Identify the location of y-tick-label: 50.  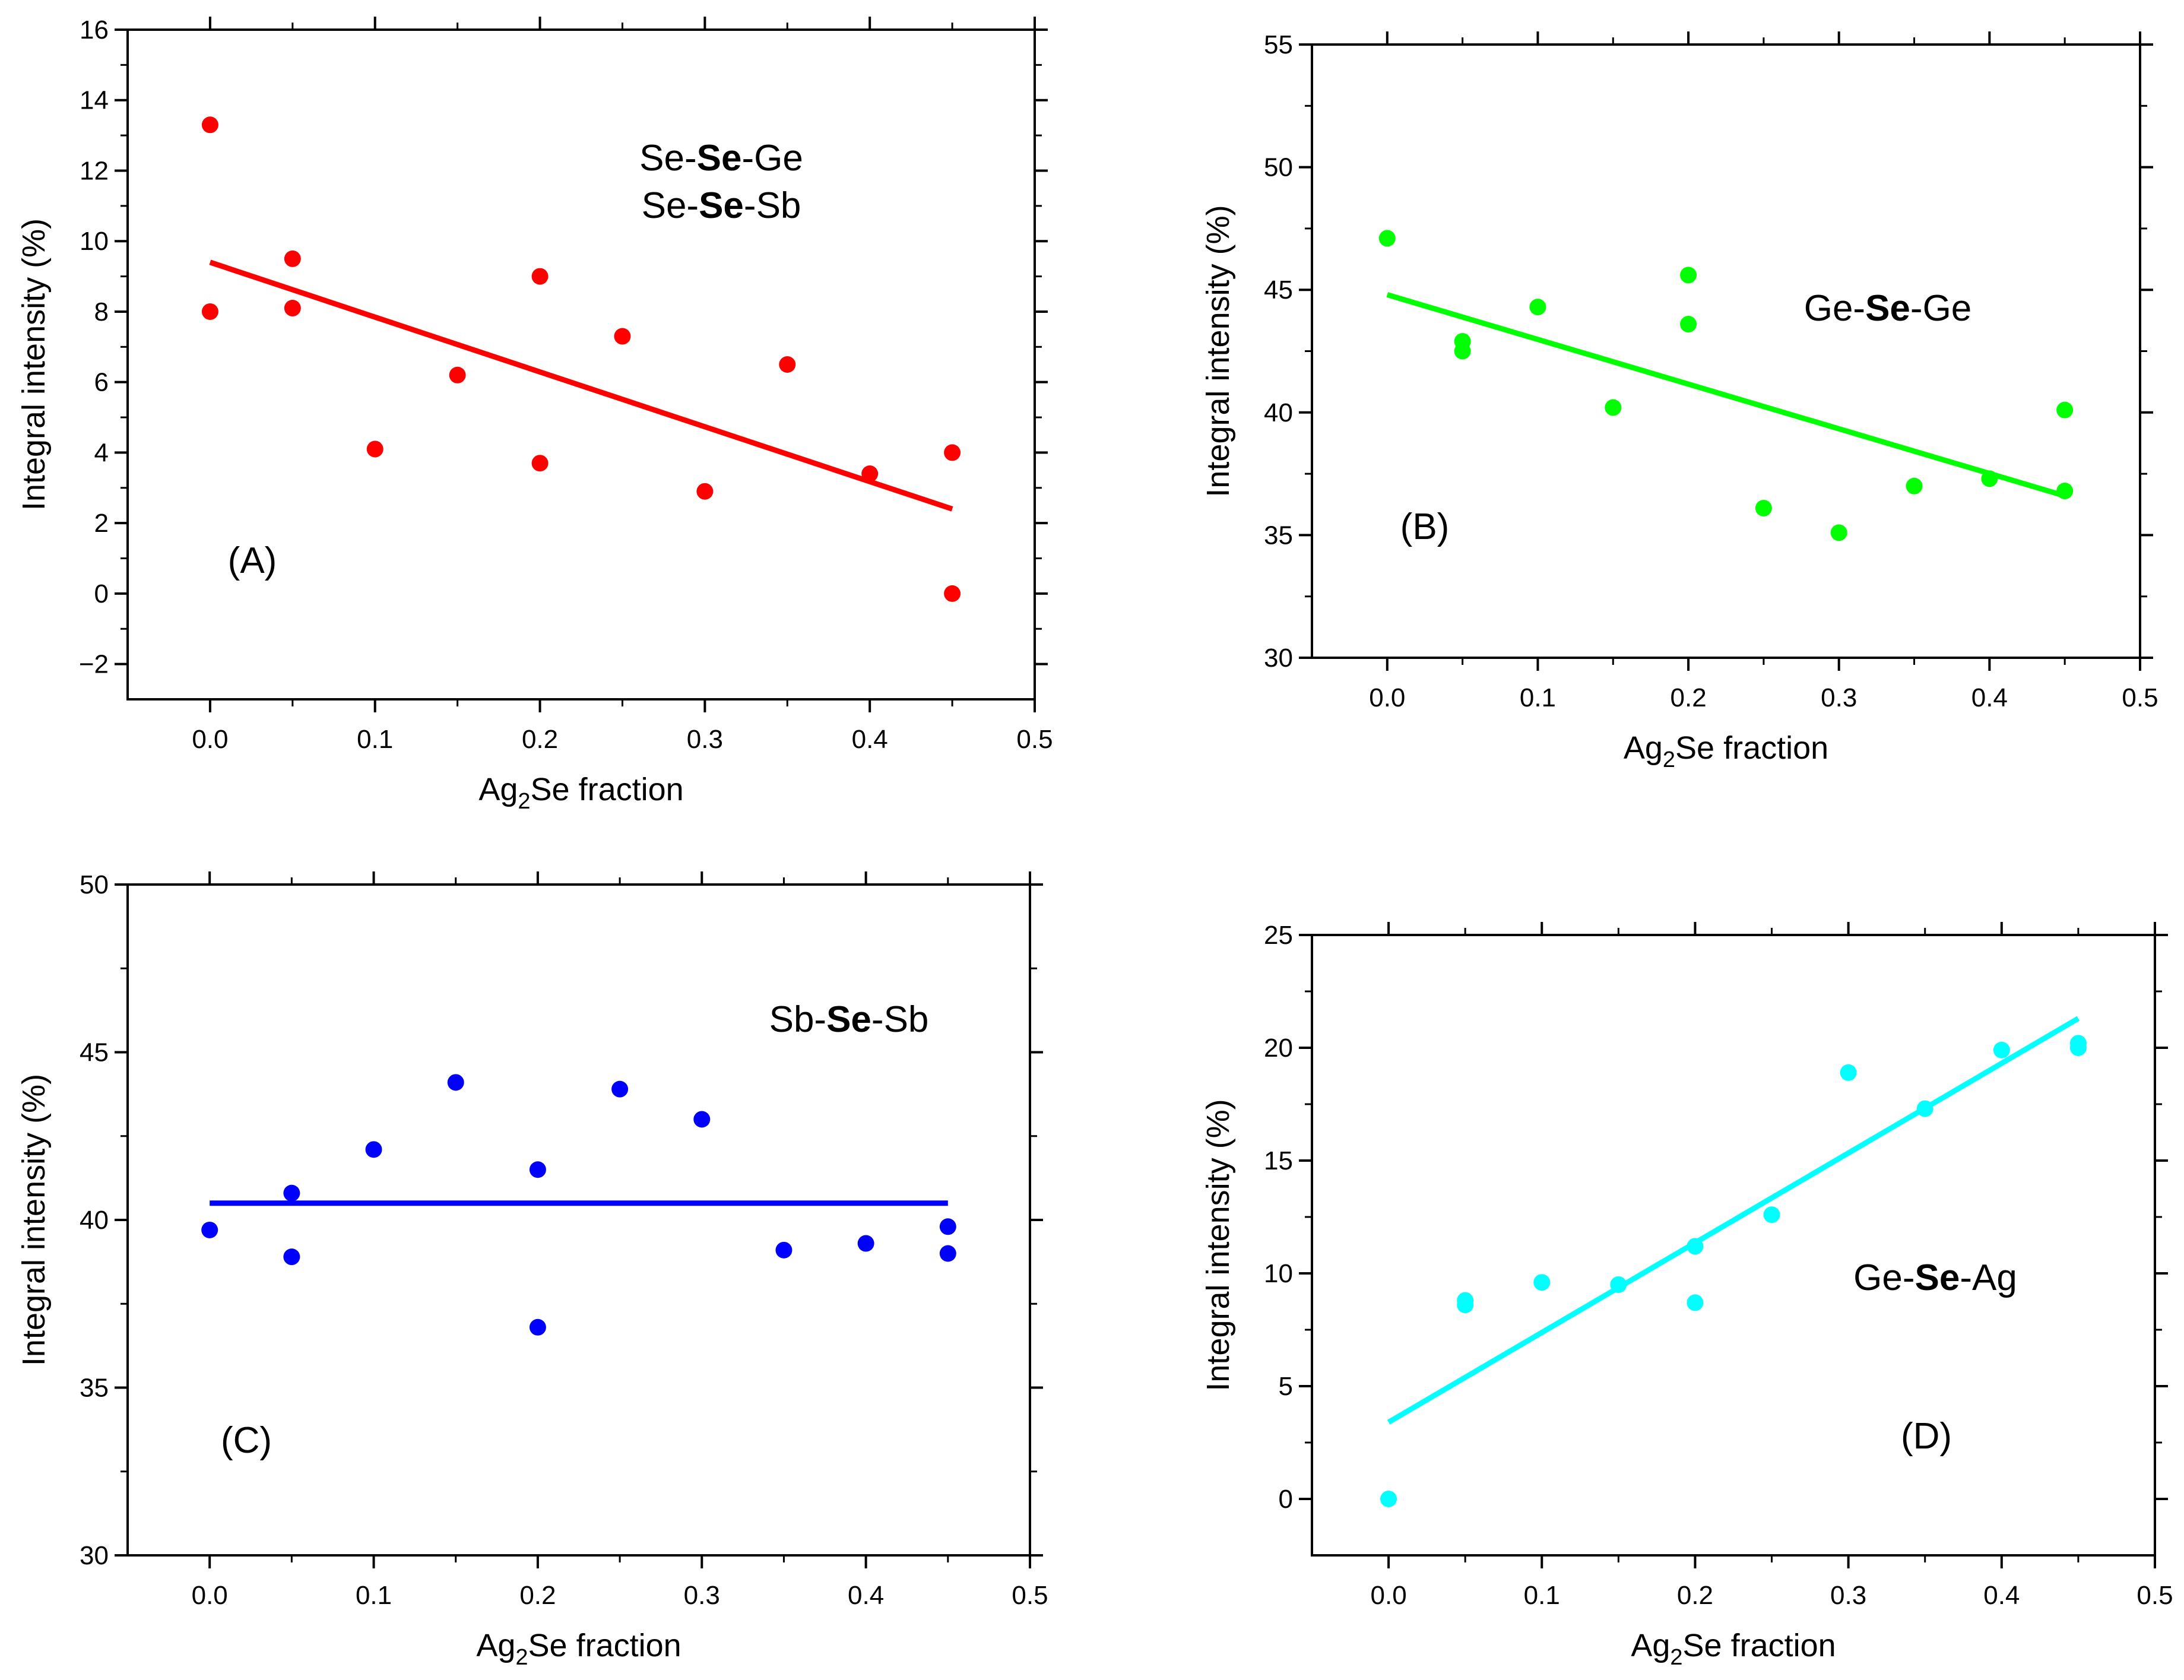
(94, 885).